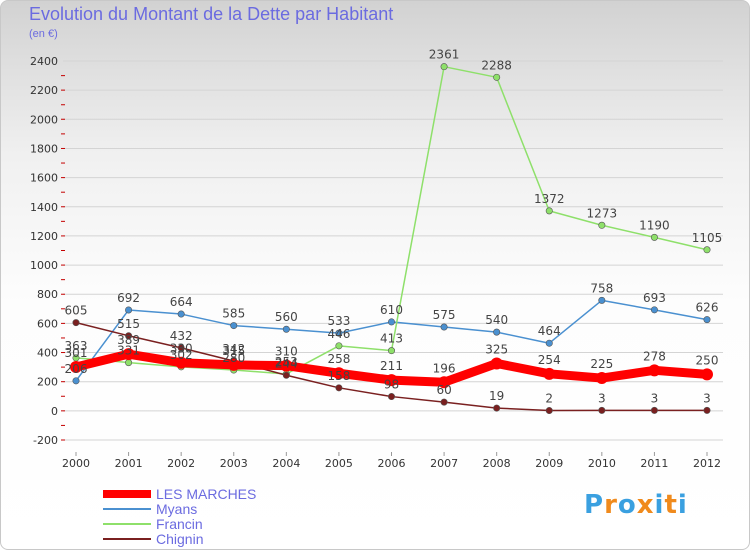 Image resolution: width=750 pixels, height=550 pixels. Describe the element at coordinates (444, 463) in the screenshot. I see `x-tick-label: 2007` at that location.